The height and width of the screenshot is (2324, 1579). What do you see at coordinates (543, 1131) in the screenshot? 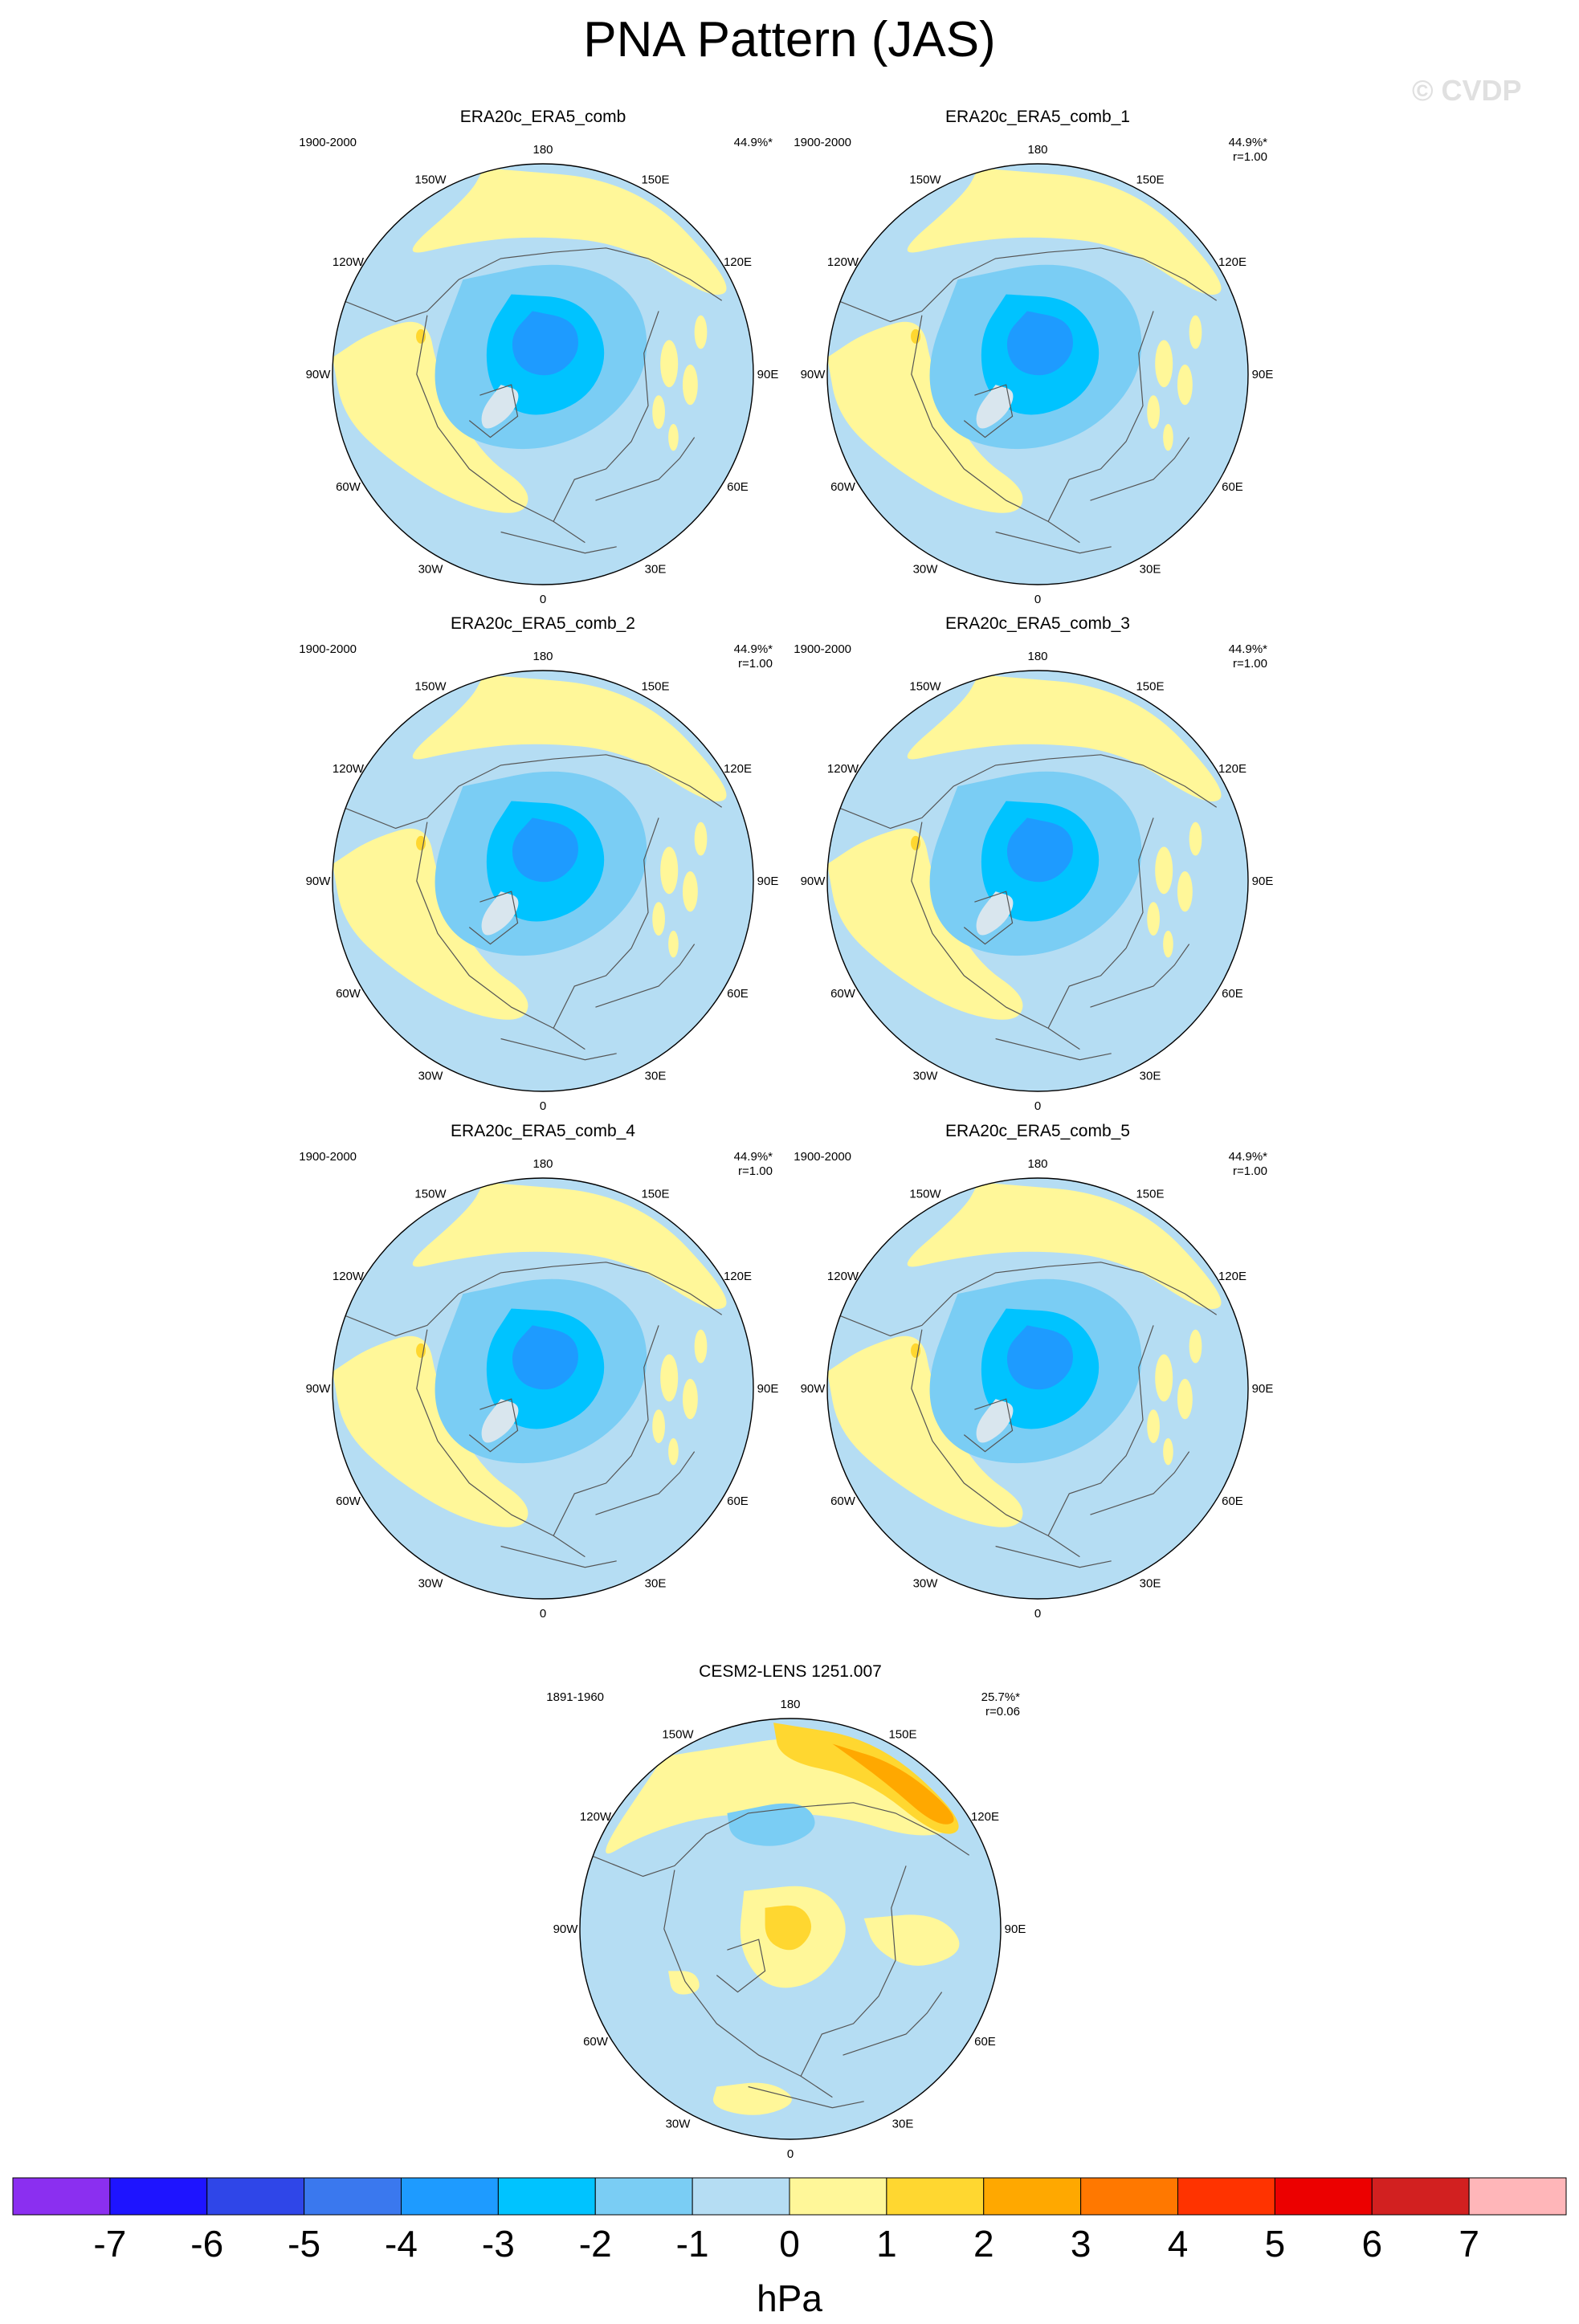
I see `panel-title: ERA20c_ERA5_comb_4` at bounding box center [543, 1131].